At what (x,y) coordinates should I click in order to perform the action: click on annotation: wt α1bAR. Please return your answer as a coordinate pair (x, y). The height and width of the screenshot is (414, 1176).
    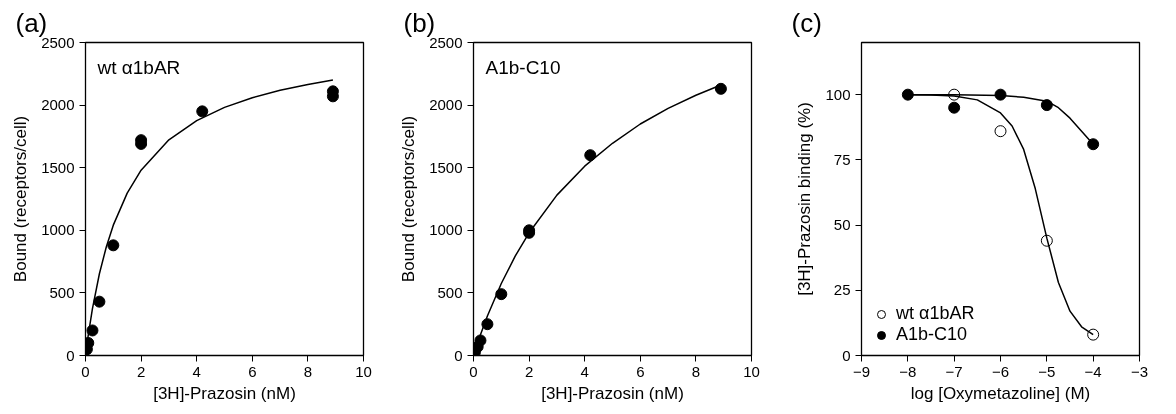
    Looking at the image, I should click on (138, 67).